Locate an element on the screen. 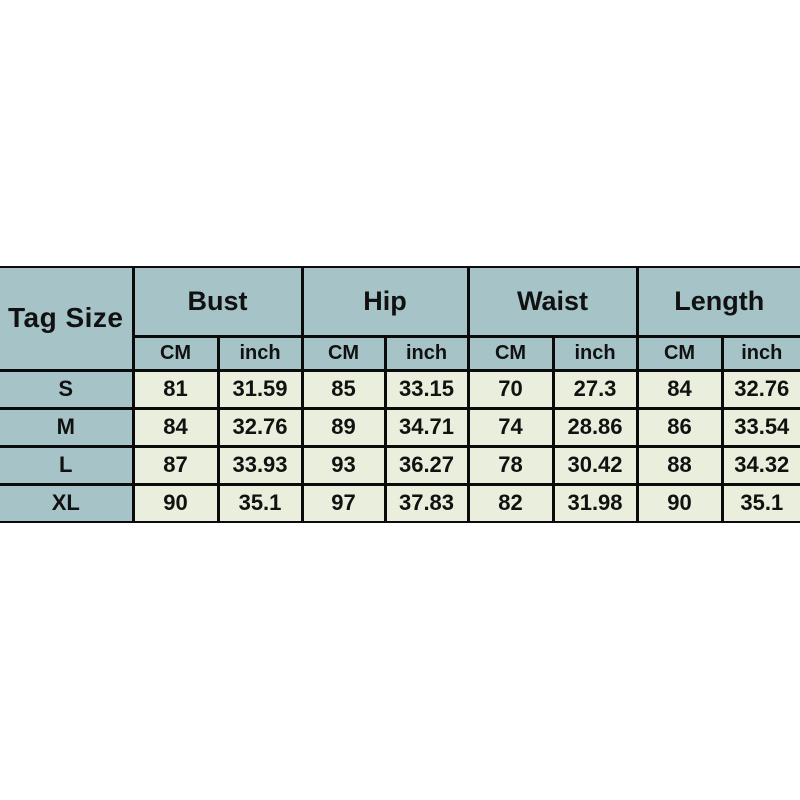  column-group-hip: Hip is located at coordinates (385, 302).